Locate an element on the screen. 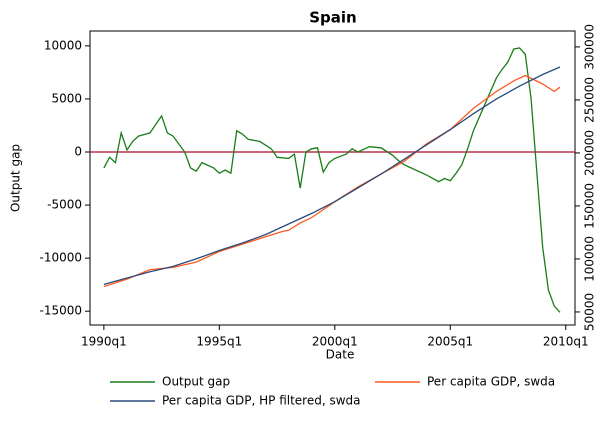 The image size is (606, 425). y2-tick-label: 200000 is located at coordinates (590, 153).